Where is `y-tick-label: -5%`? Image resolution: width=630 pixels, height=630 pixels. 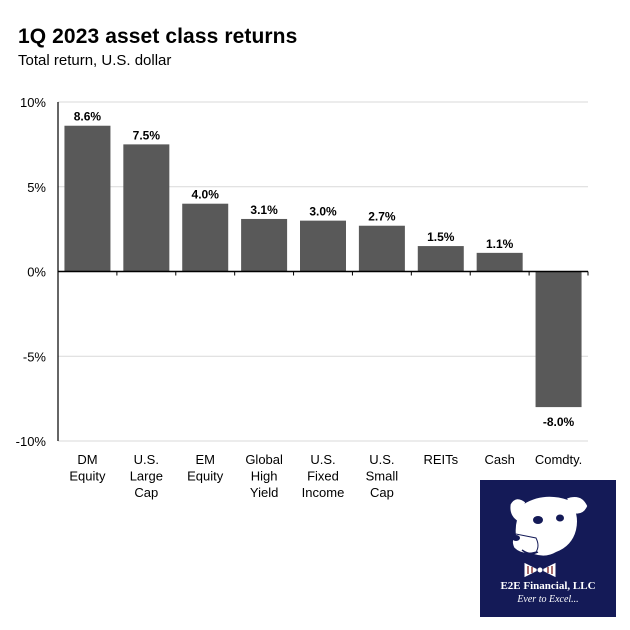
y-tick-label: -5% is located at coordinates (35, 356).